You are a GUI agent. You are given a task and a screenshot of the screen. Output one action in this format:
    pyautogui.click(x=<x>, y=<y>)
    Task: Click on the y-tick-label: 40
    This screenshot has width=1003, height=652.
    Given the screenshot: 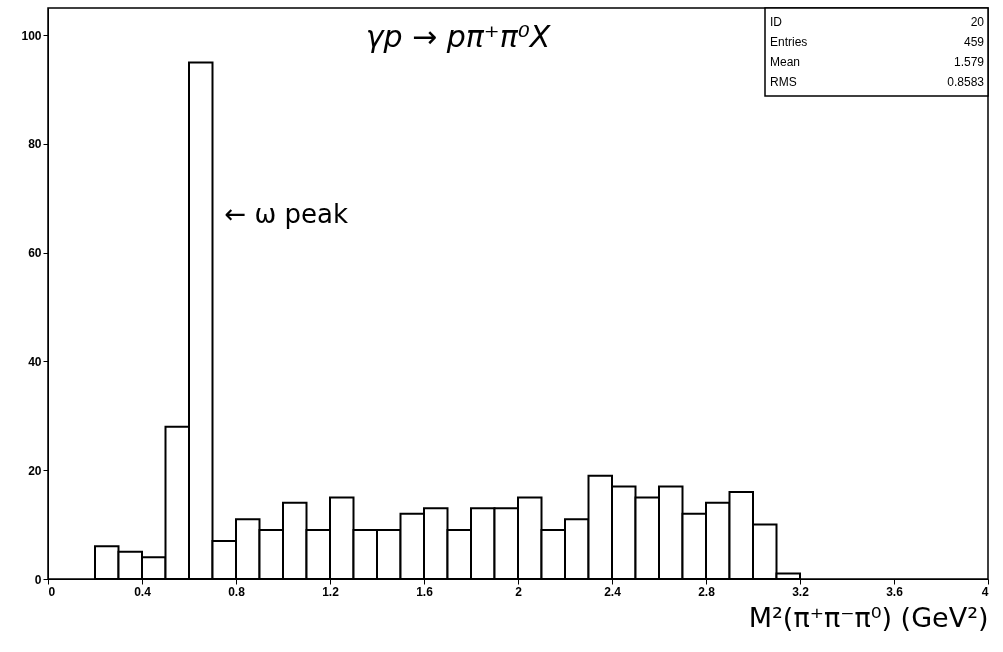 What is the action you would take?
    pyautogui.click(x=35, y=361)
    